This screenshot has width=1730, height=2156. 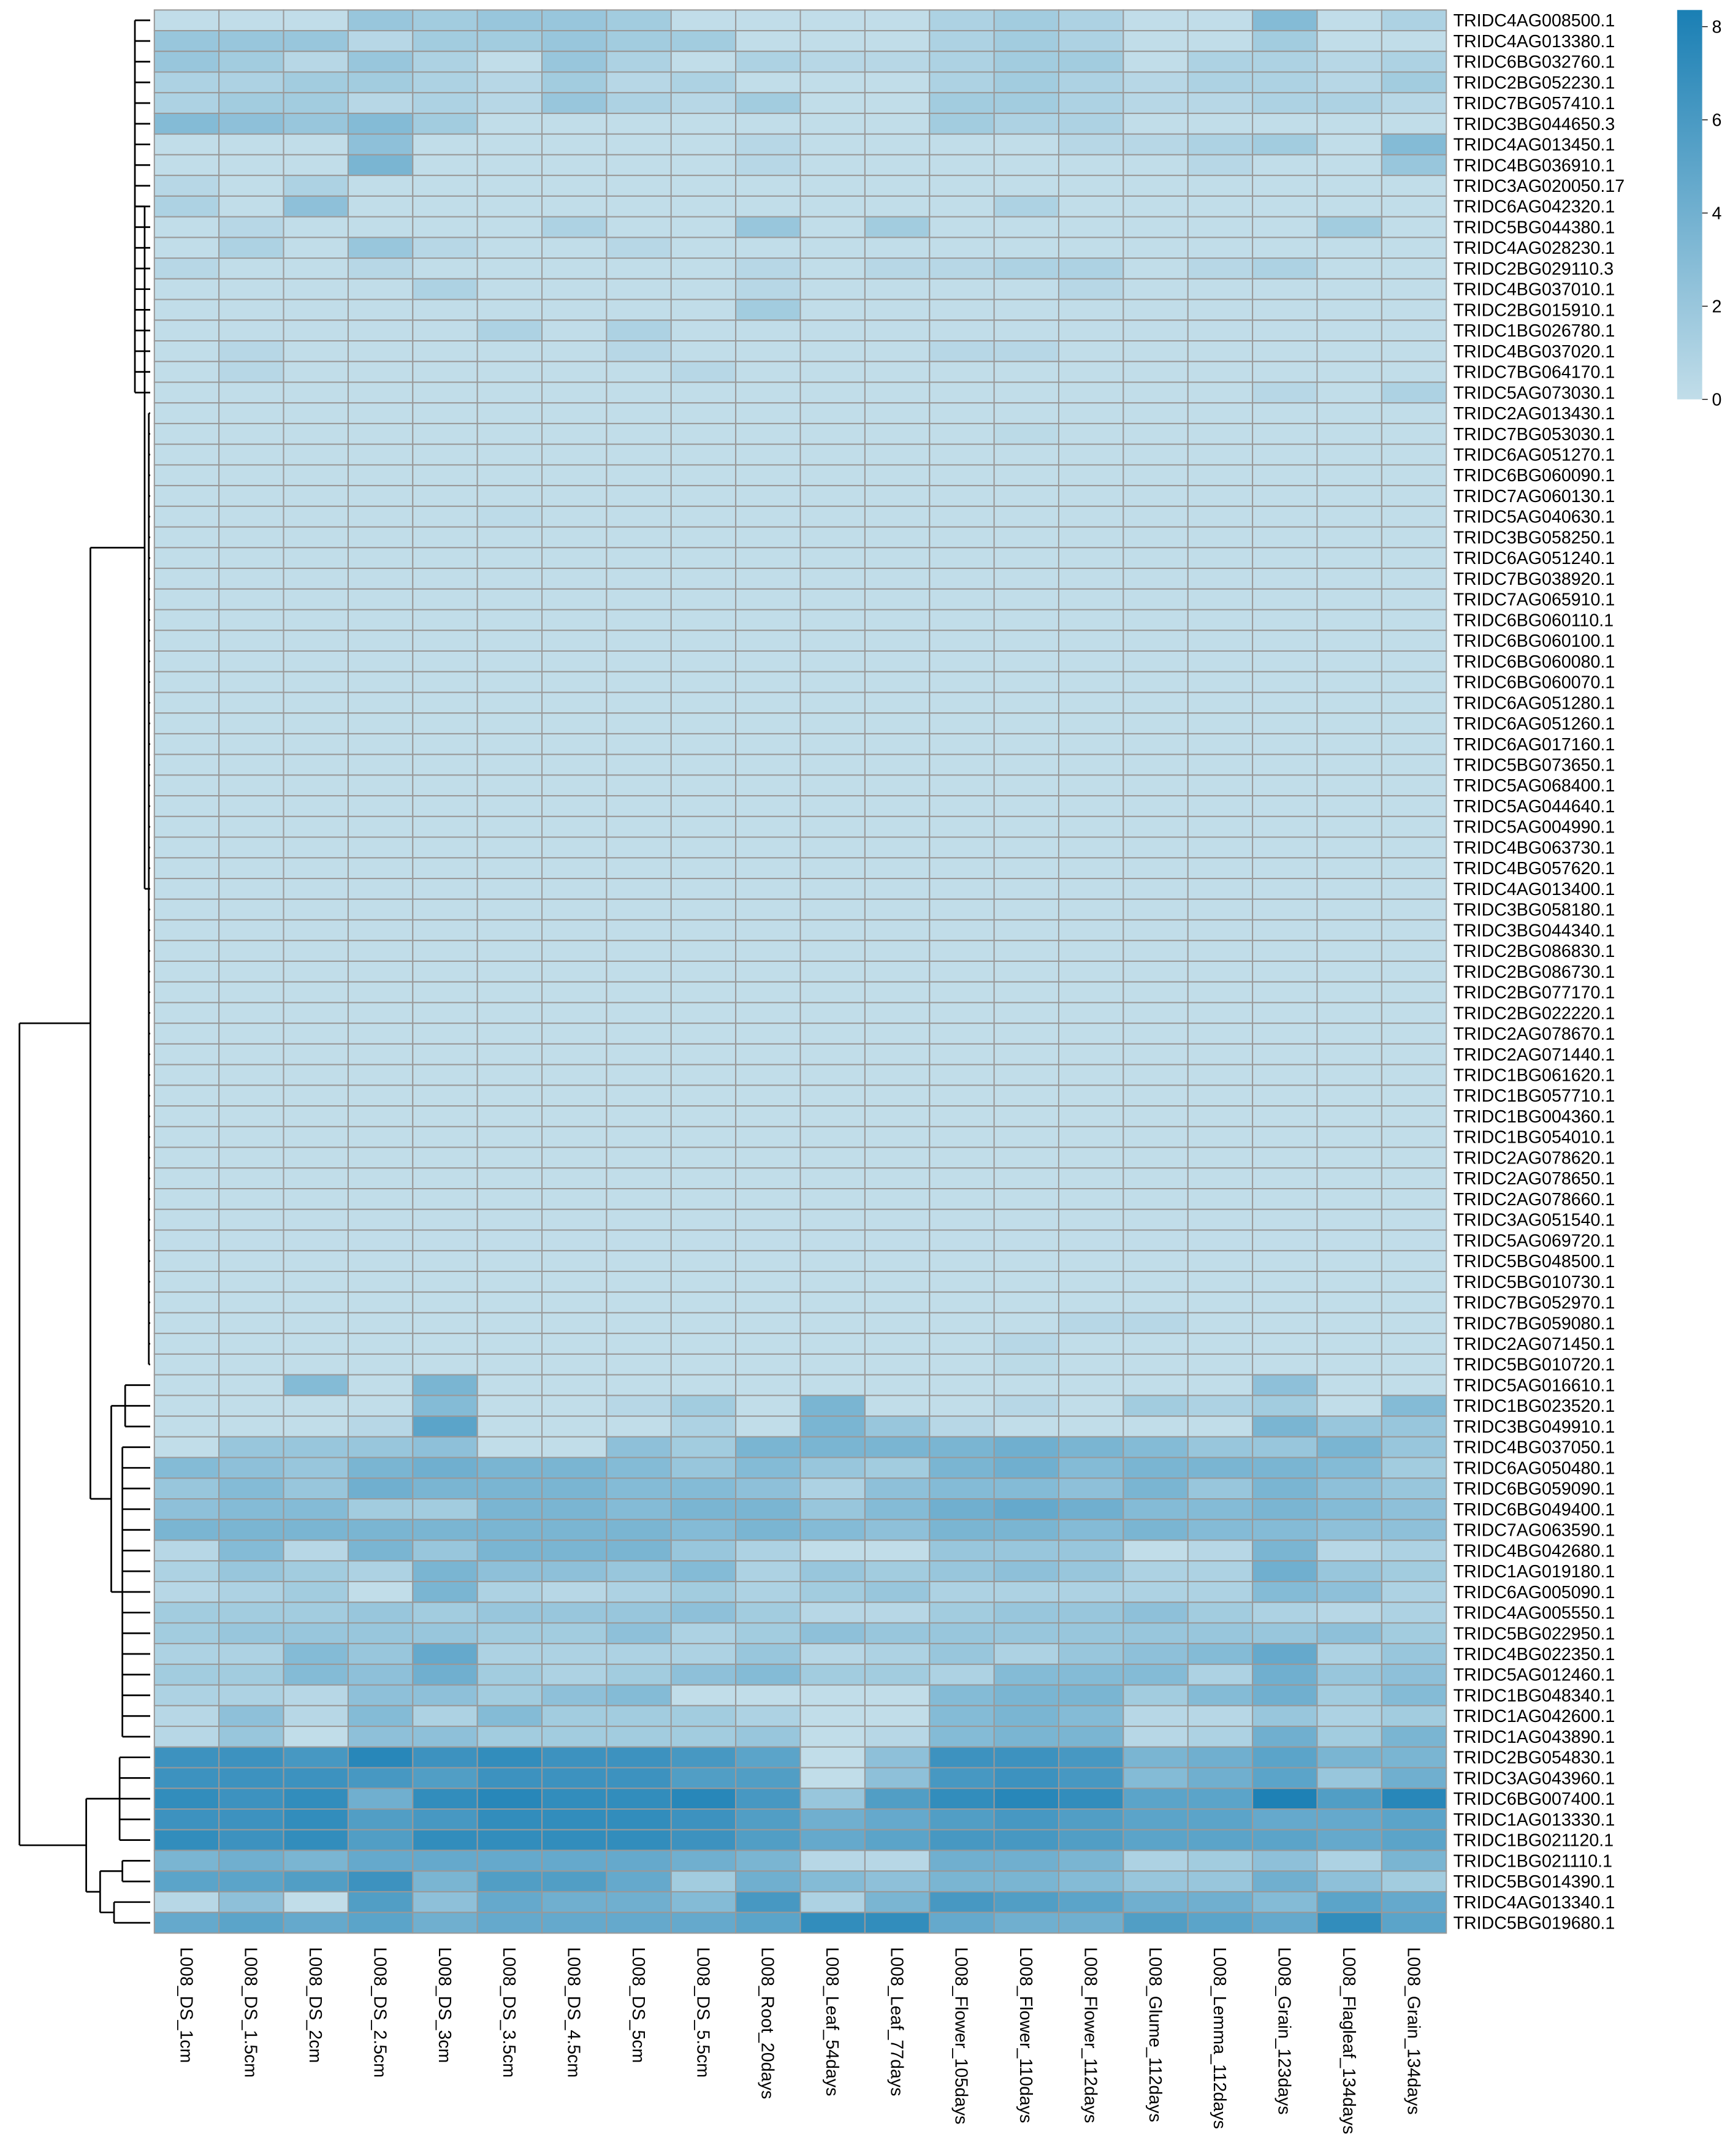 What do you see at coordinates (1349, 2040) in the screenshot?
I see `column-label: L008_Flagleaf_134days` at bounding box center [1349, 2040].